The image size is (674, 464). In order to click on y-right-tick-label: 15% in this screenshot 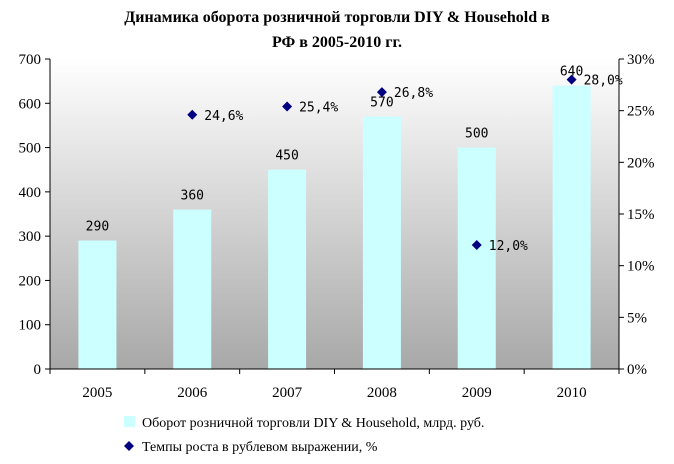, I will do `click(641, 215)`.